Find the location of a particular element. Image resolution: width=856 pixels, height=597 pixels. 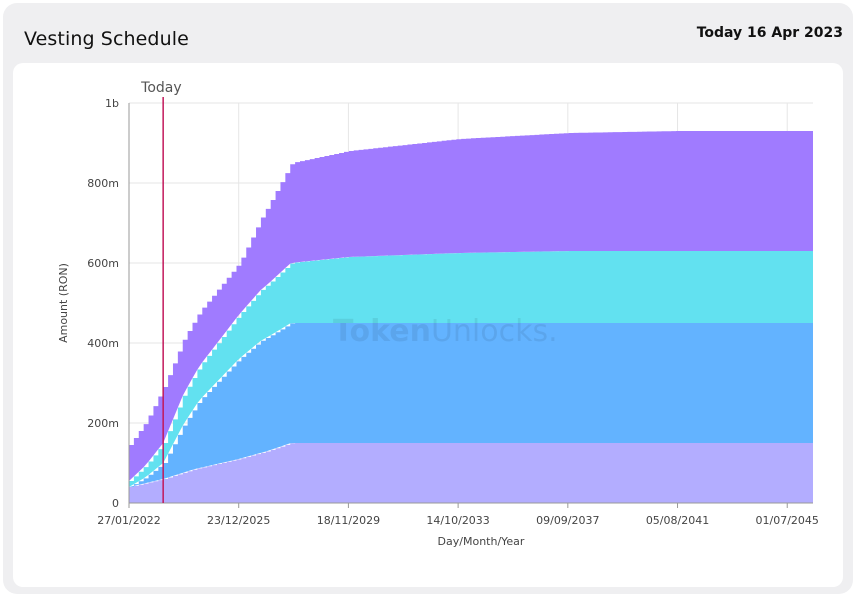

card-title: Vesting Schedule is located at coordinates (106, 39).